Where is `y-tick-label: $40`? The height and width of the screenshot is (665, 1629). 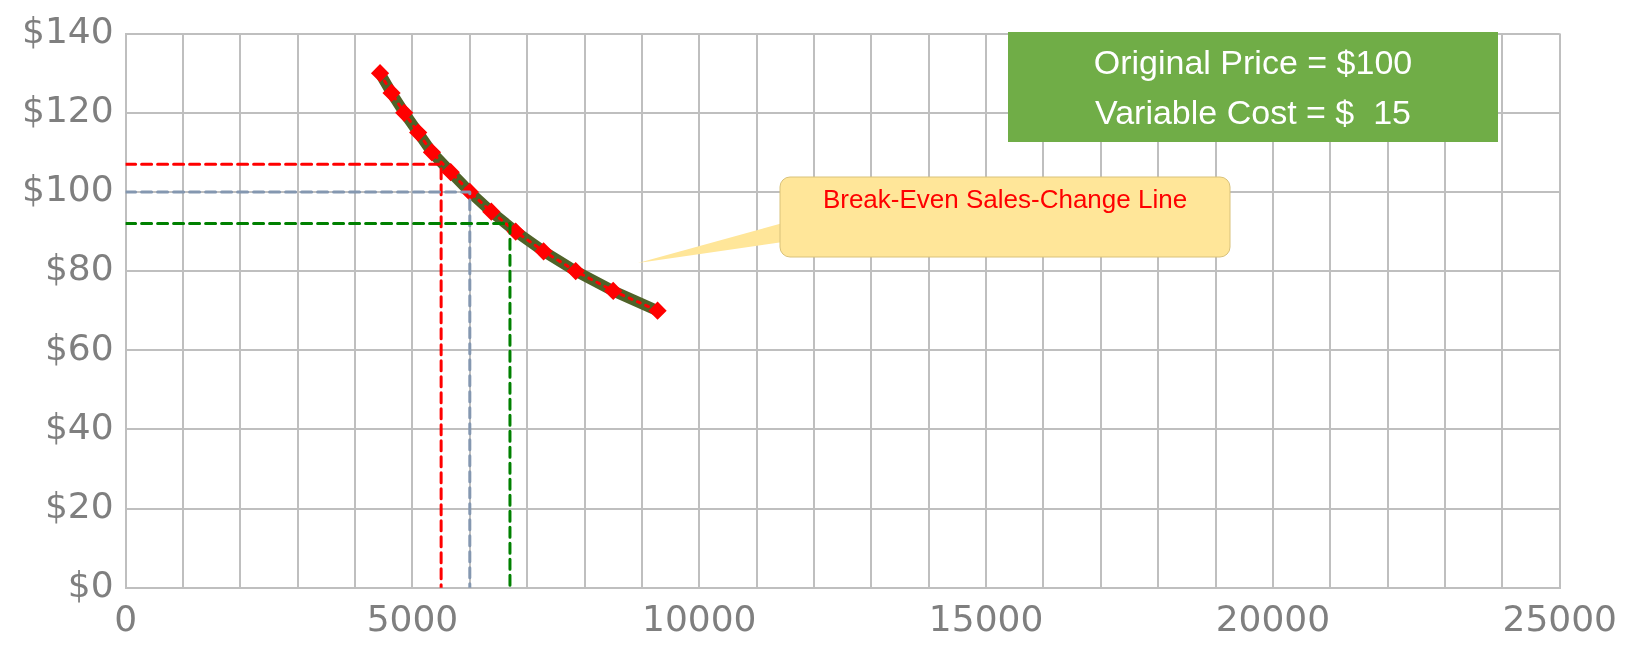 y-tick-label: $40 is located at coordinates (79, 426).